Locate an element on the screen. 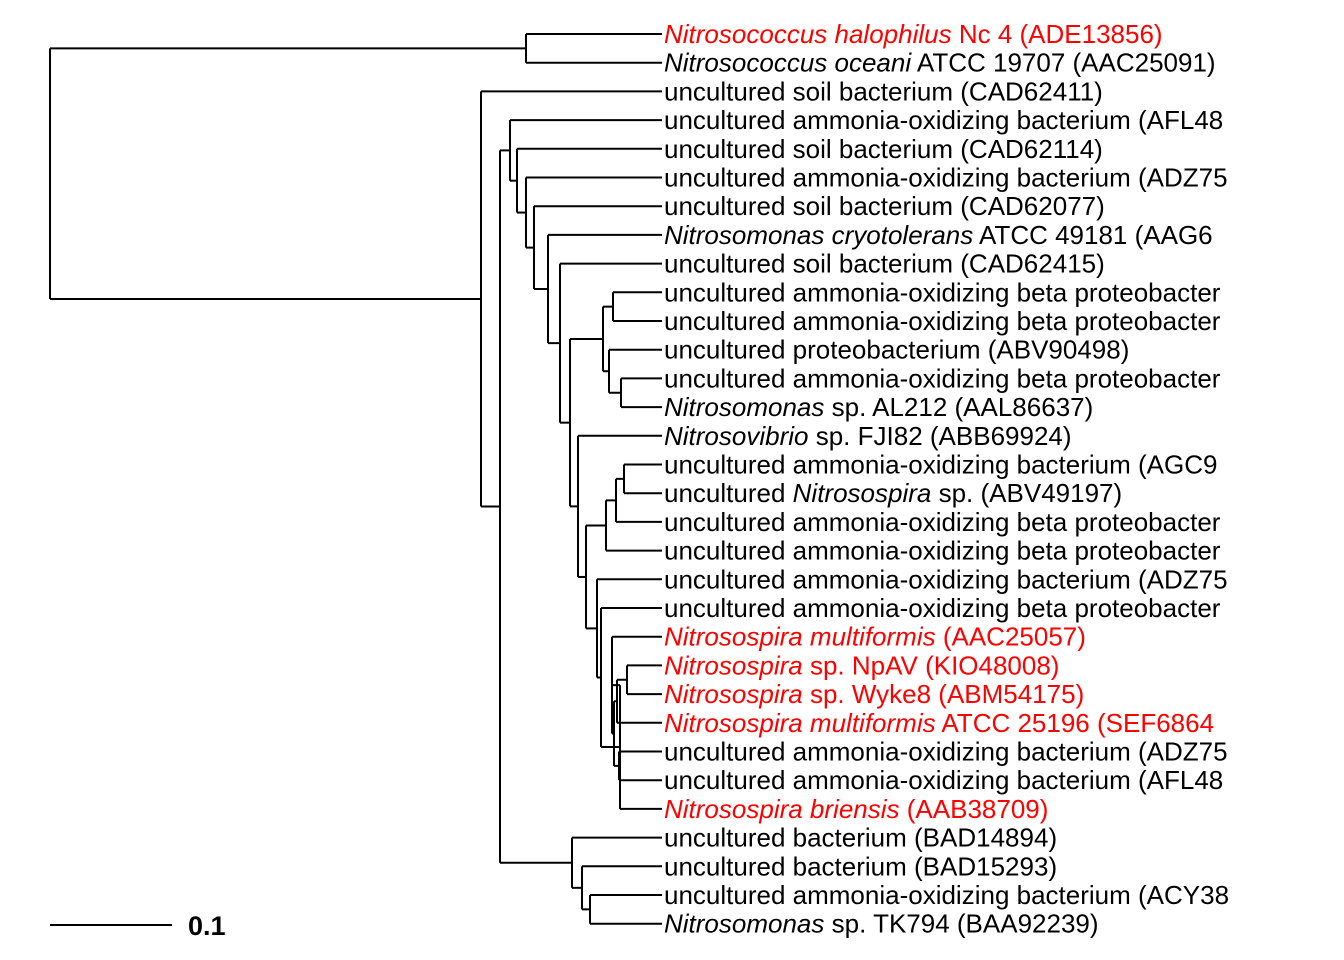 The image size is (1344, 960). tip-label: uncultured soil bacterium (CAD62114) is located at coordinates (883, 149).